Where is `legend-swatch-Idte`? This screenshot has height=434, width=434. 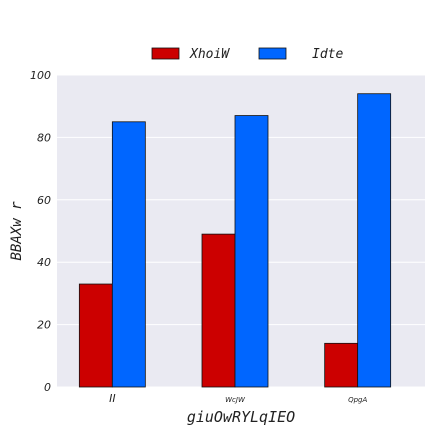
legend-swatch-Idte is located at coordinates (272, 53).